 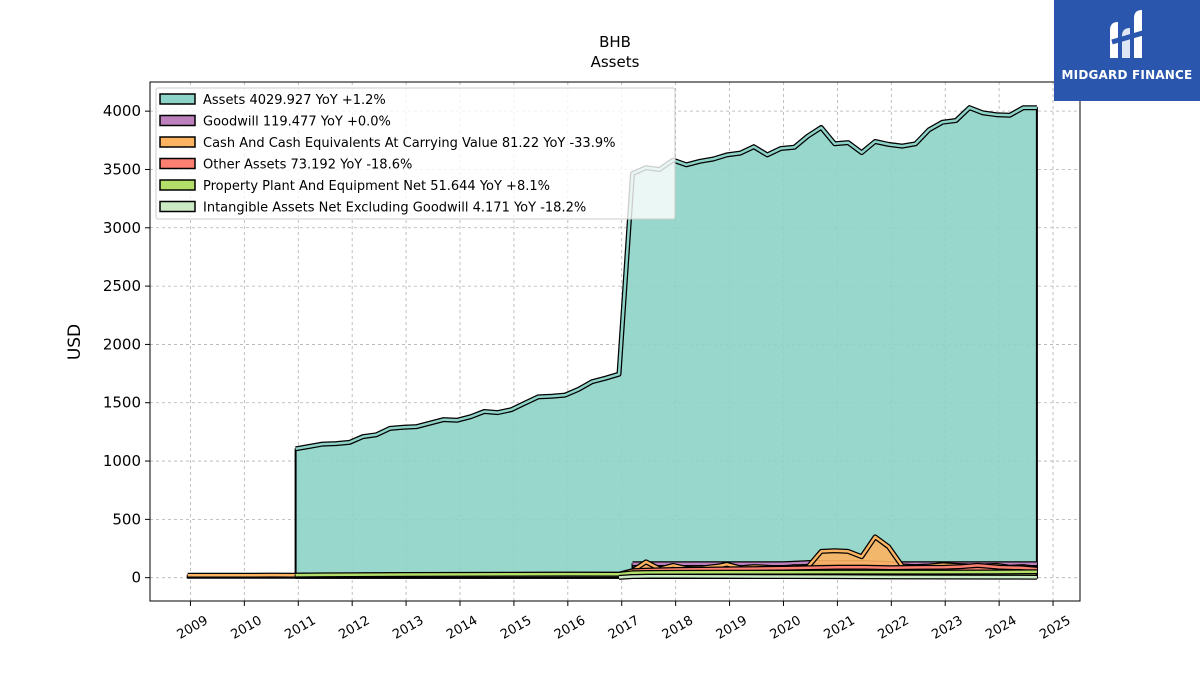 I want to click on y-tick-label: 2500, so click(x=122, y=286).